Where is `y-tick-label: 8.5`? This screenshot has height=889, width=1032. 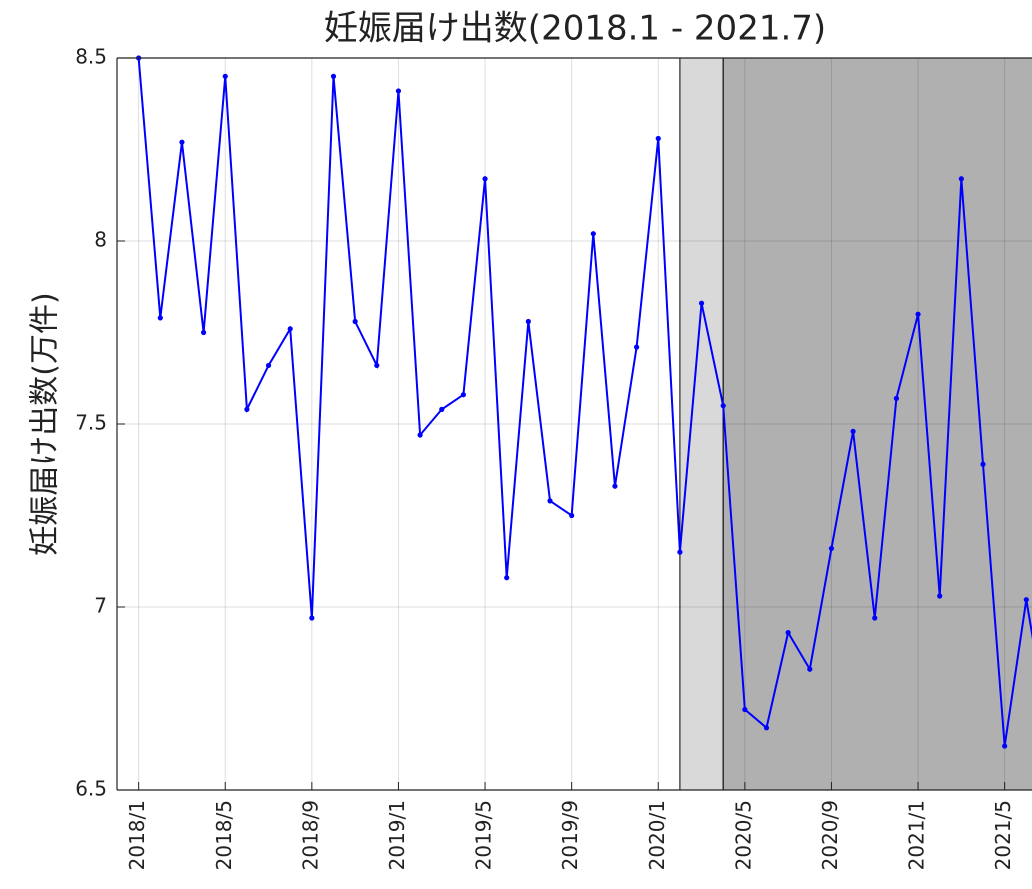
y-tick-label: 8.5 is located at coordinates (91, 57).